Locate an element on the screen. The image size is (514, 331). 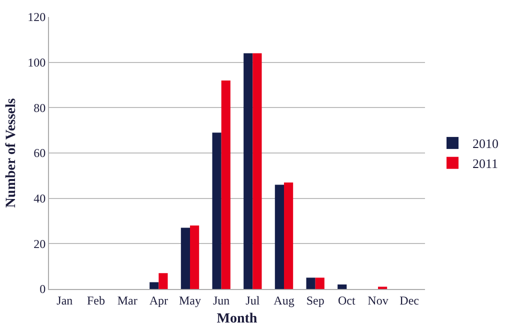
x-tick-label: Mar is located at coordinates (127, 300).